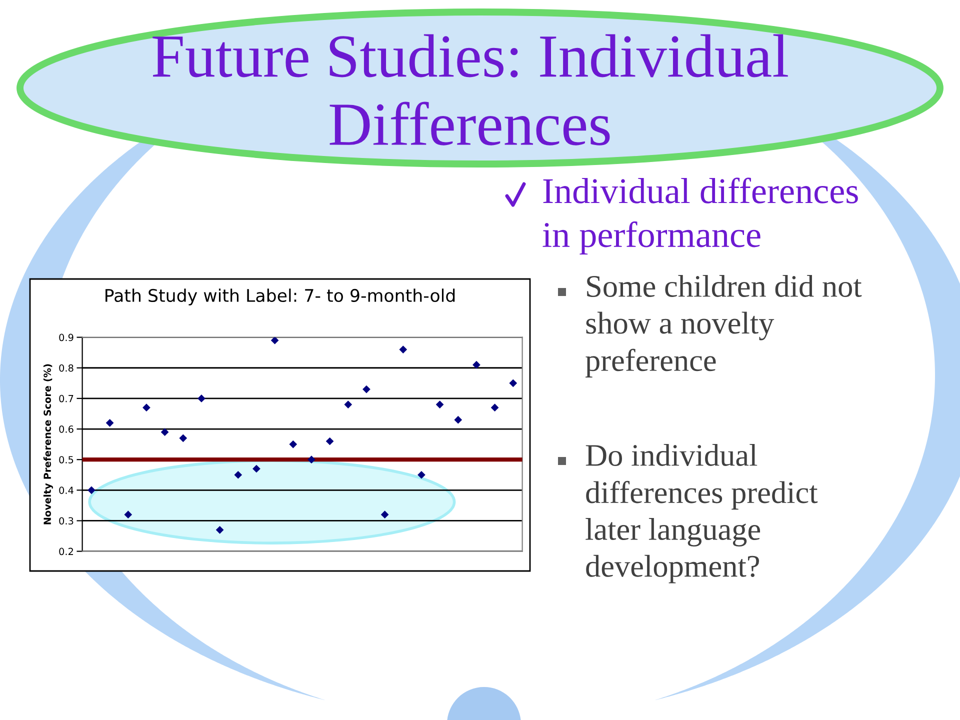 The height and width of the screenshot is (720, 960). What do you see at coordinates (700, 216) in the screenshot?
I see `text: Individual differences in performance` at bounding box center [700, 216].